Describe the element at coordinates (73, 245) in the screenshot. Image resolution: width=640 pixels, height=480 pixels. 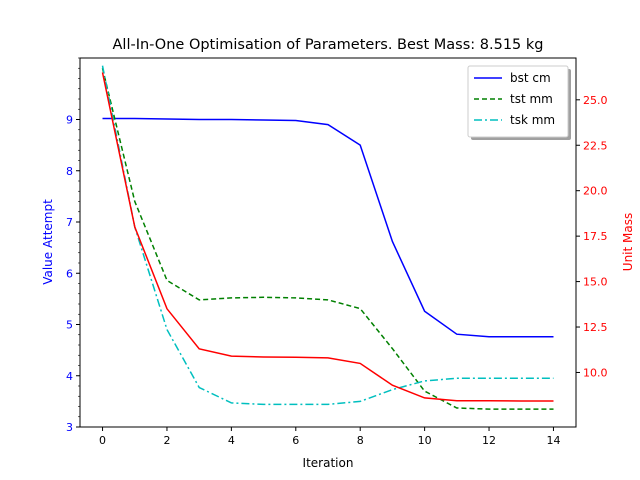
I see `y-axis-left: 3 4 5 6 7 8 9` at that location.